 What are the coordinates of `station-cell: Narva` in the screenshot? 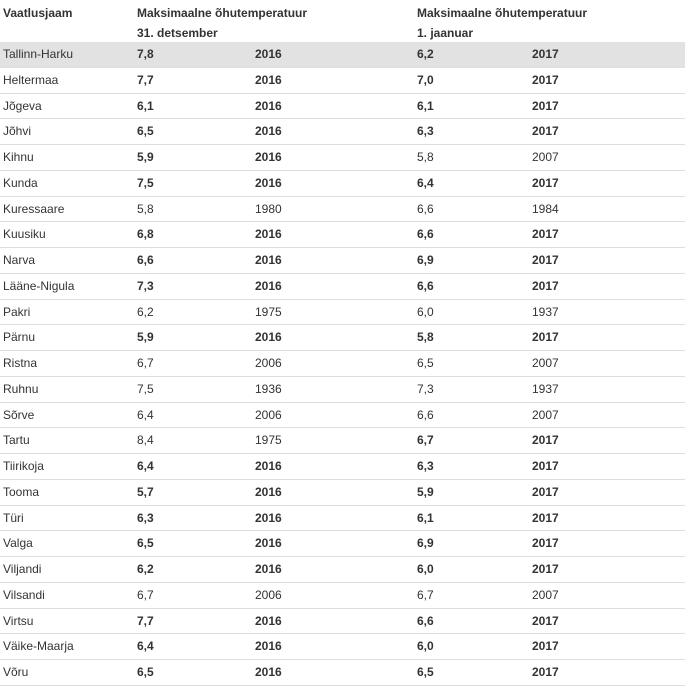 It's located at (19, 260).